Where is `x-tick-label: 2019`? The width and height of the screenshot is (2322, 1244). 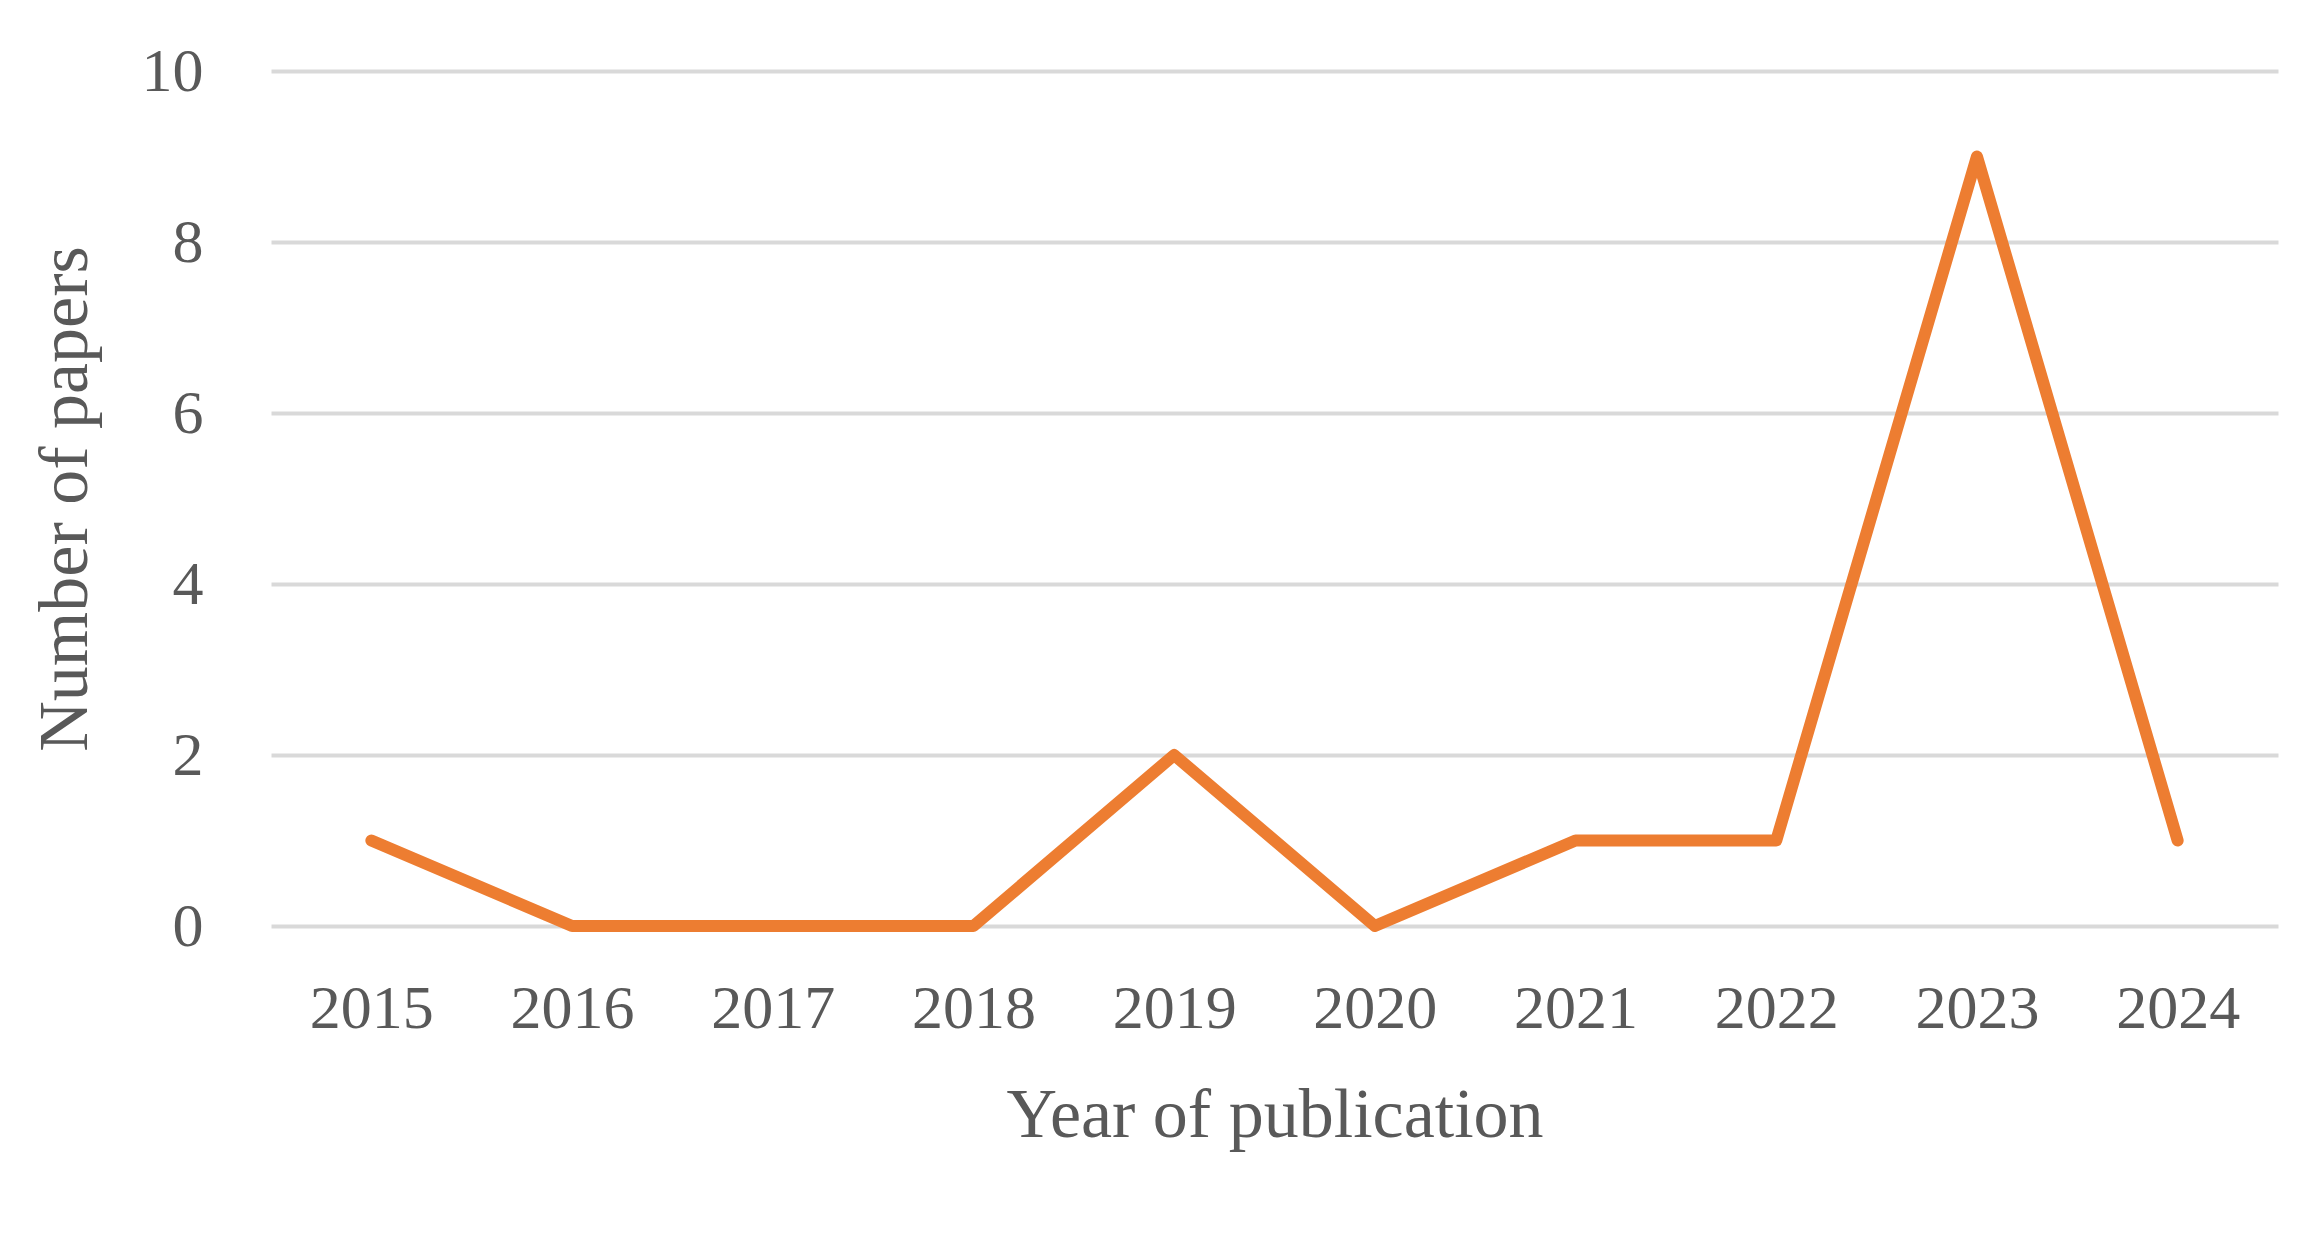 x-tick-label: 2019 is located at coordinates (1174, 1006).